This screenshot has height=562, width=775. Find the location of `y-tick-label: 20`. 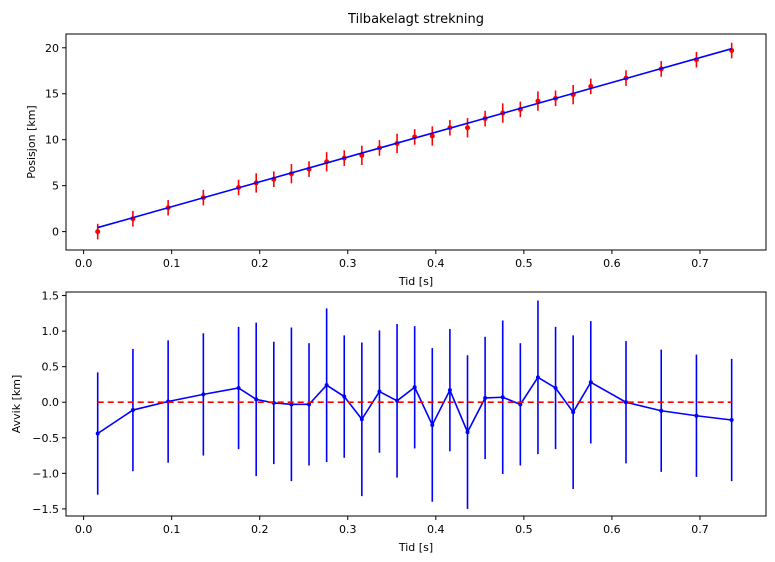

y-tick-label: 20 is located at coordinates (52, 48).